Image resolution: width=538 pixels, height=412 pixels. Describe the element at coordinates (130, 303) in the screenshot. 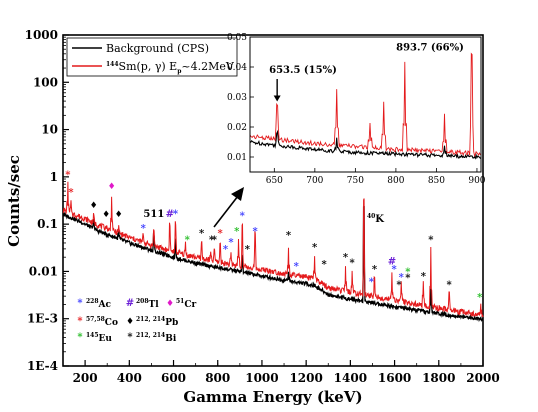

I see `isotope-marker-tl: #` at that location.